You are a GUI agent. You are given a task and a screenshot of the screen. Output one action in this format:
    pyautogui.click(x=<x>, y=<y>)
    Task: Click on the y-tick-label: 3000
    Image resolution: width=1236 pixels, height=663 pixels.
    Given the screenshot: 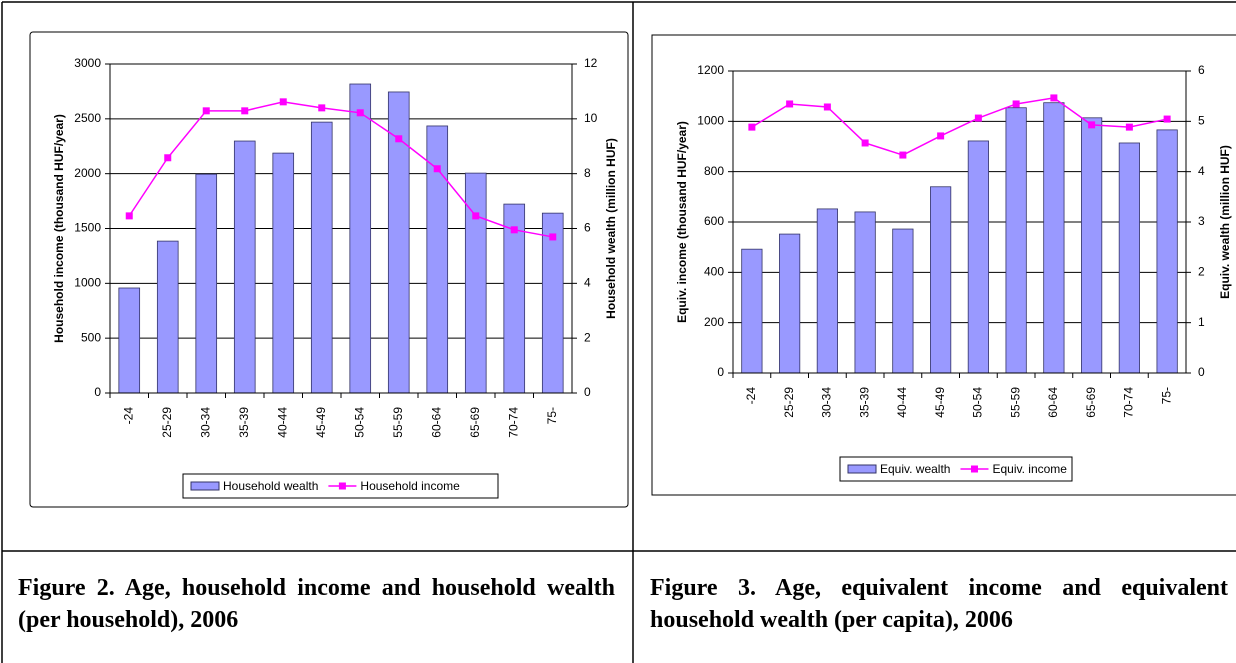 What is the action you would take?
    pyautogui.click(x=87, y=63)
    